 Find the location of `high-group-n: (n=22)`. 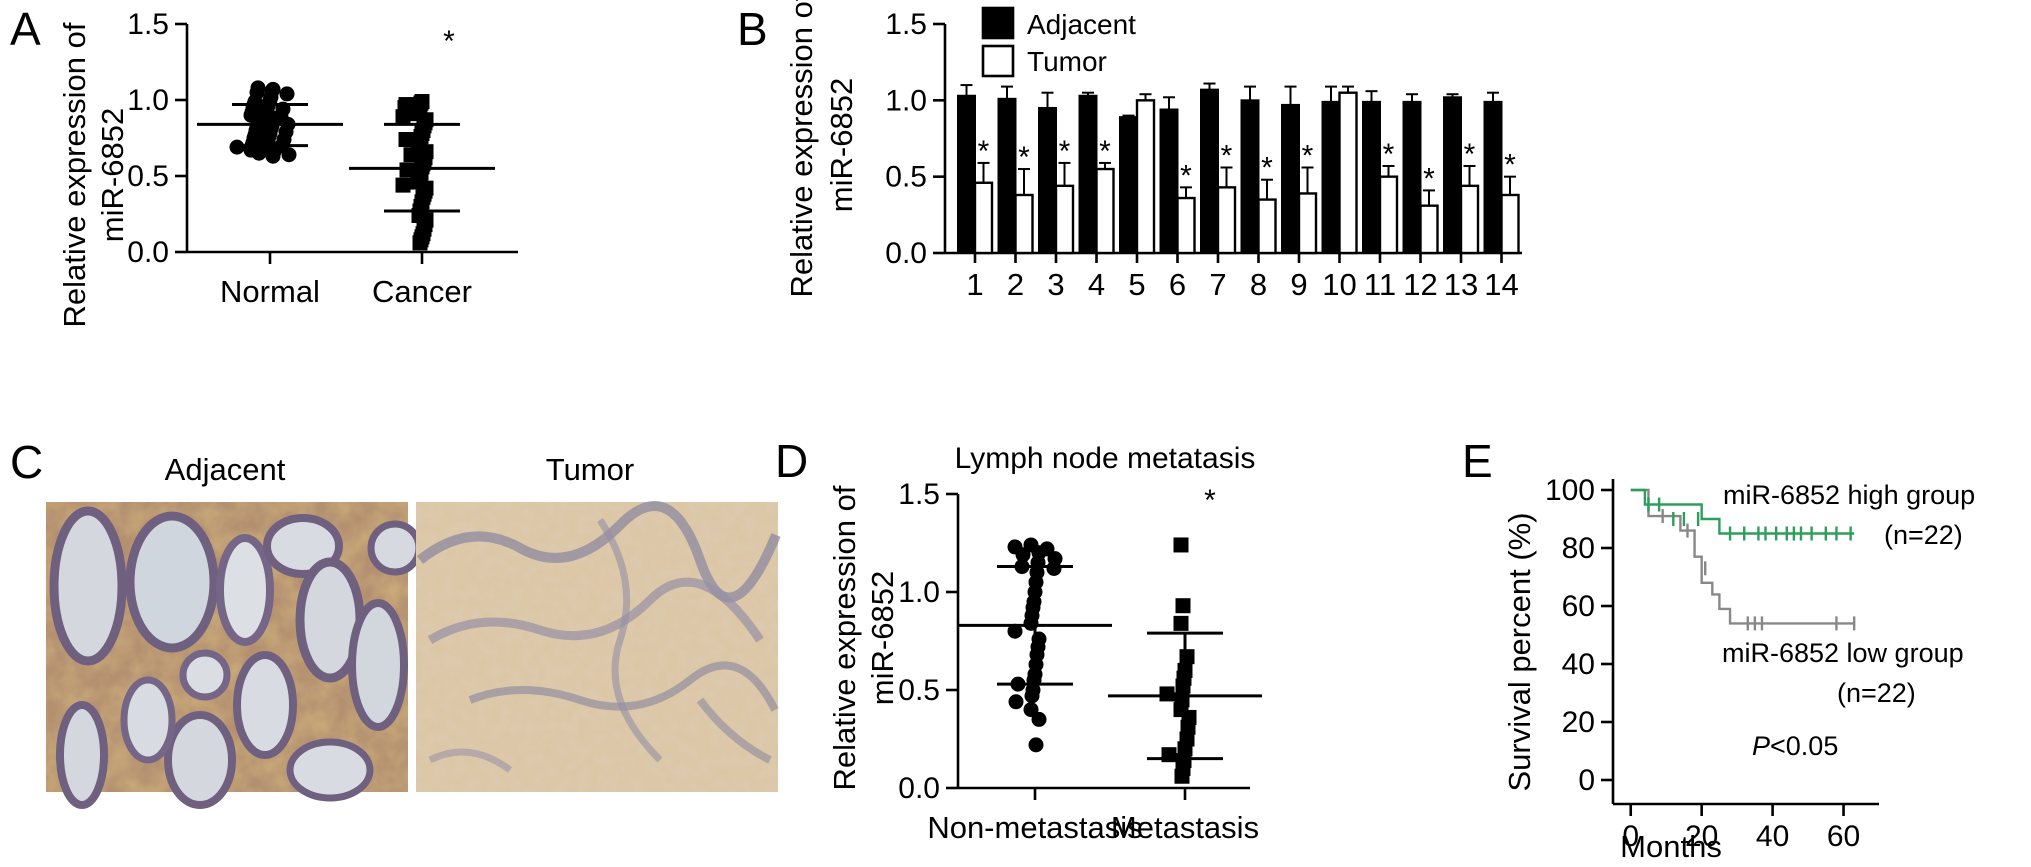

high-group-n: (n=22) is located at coordinates (1923, 535).